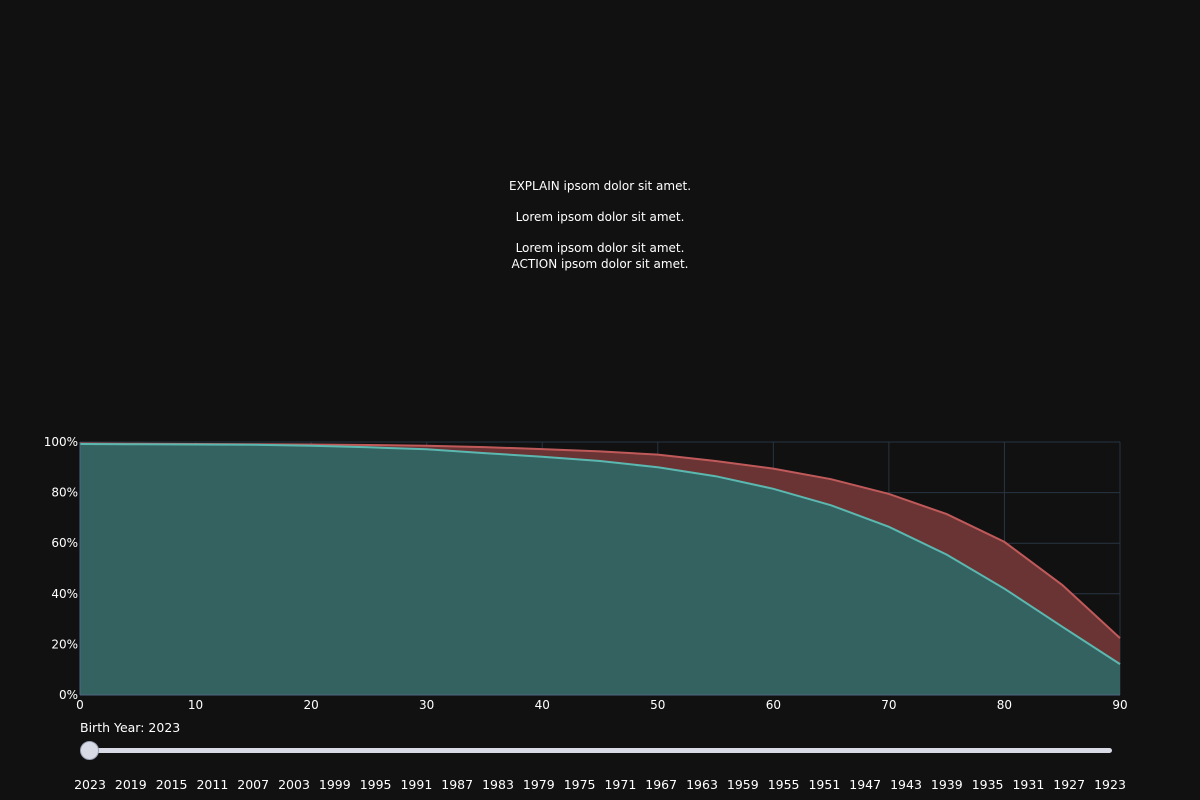 This screenshot has height=800, width=1200. Describe the element at coordinates (657, 705) in the screenshot. I see `x-tick-label: 50` at that location.